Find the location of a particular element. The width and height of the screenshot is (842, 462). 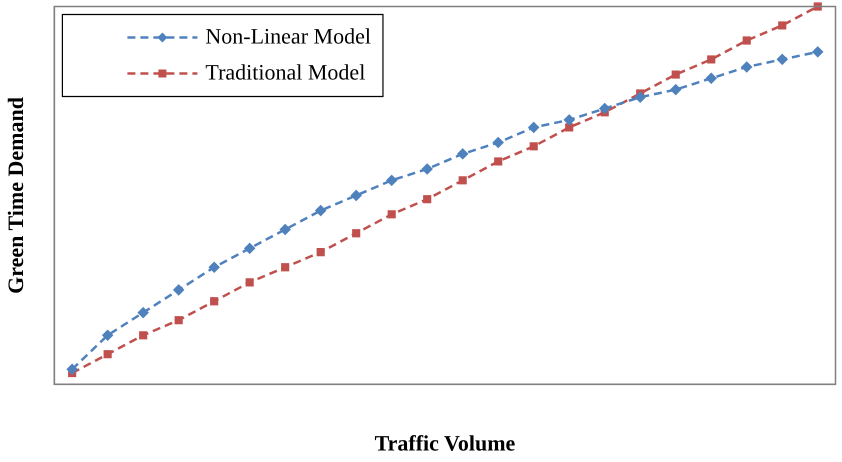

legend-label: Non-Linear Model is located at coordinates (288, 35).